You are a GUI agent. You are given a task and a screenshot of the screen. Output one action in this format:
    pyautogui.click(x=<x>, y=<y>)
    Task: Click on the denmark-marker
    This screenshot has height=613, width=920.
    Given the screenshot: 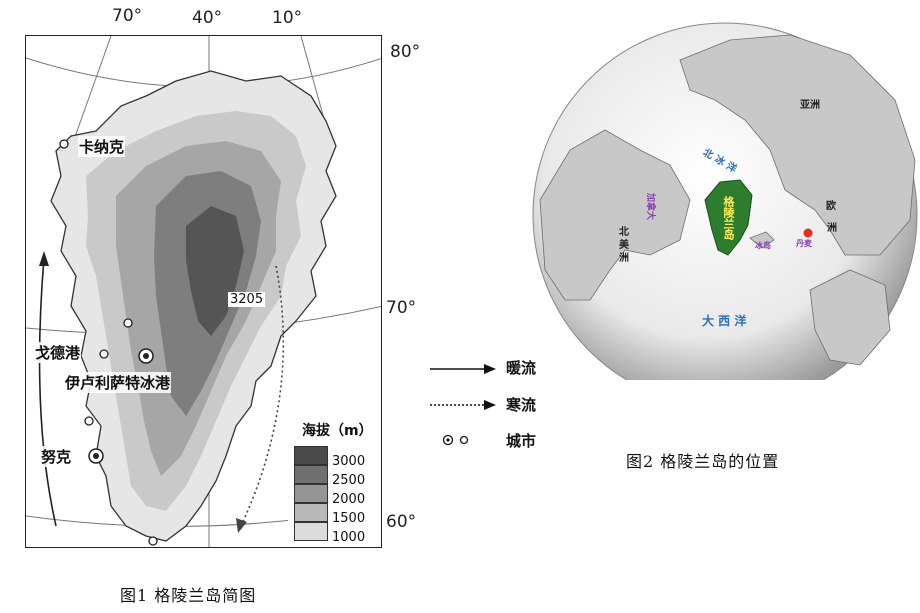 What is the action you would take?
    pyautogui.click(x=808, y=233)
    